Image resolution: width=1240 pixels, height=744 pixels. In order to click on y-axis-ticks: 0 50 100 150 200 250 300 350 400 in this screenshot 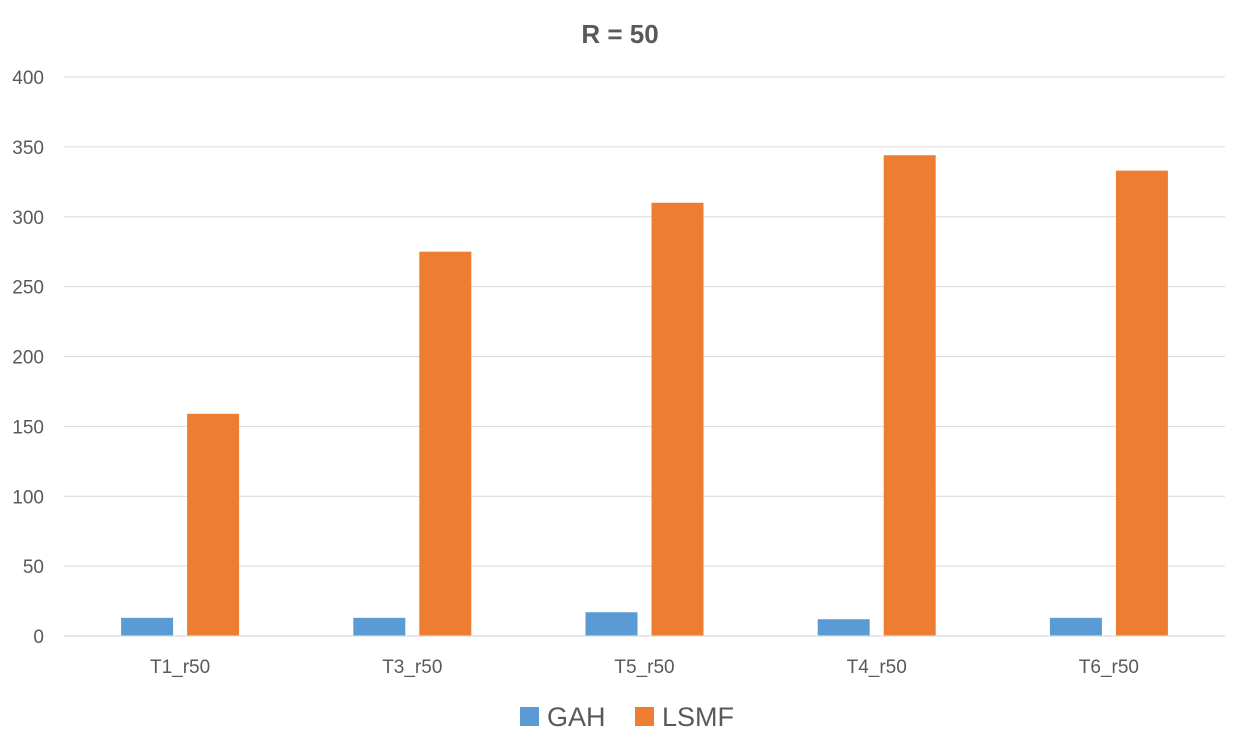, I will do `click(28, 358)`.